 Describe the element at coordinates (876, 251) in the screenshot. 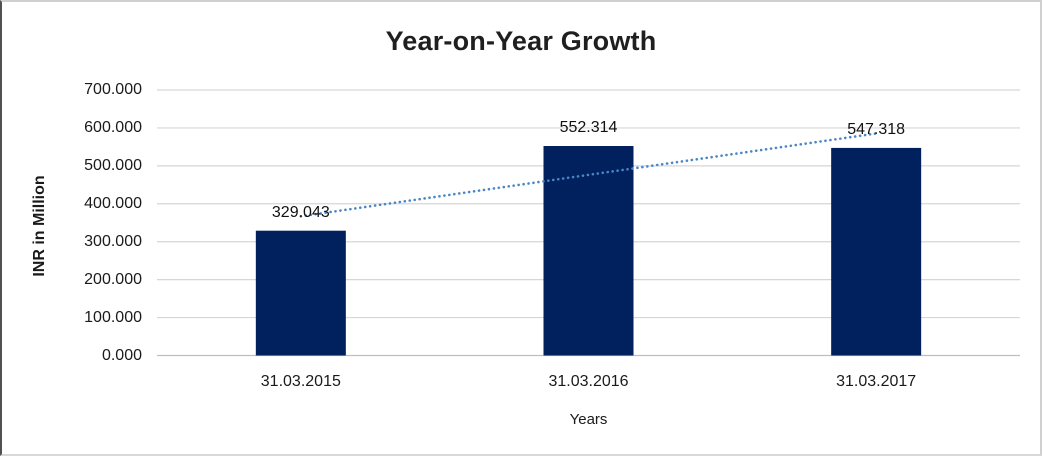

I see `bar-31.03.2017` at that location.